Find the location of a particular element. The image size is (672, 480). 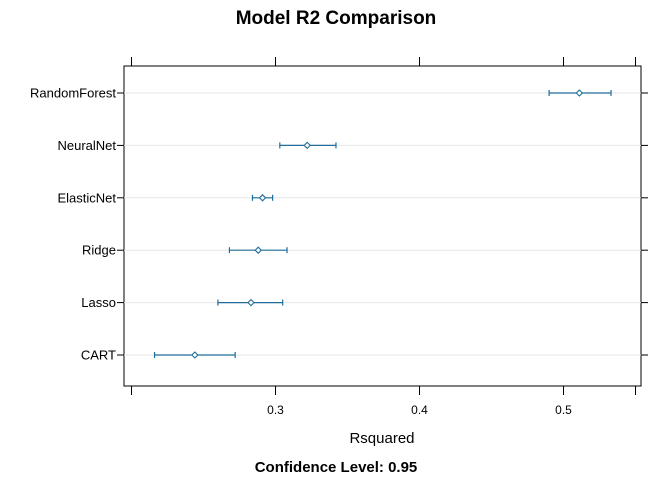

category-label: CART is located at coordinates (98, 355).